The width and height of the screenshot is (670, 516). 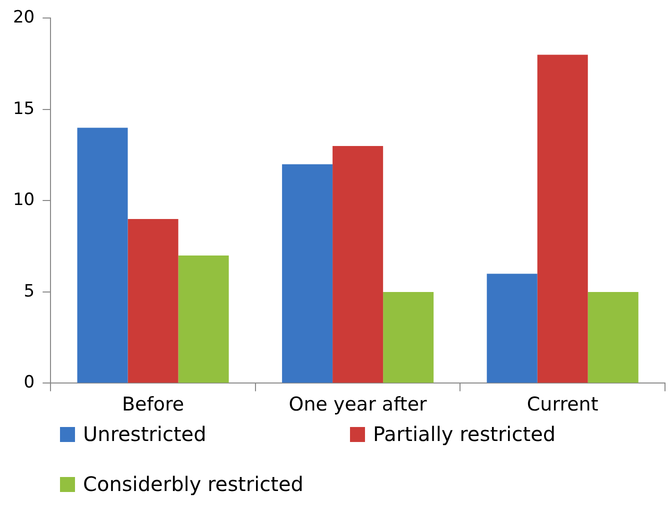 I want to click on y-tick-label: 5, so click(x=29, y=291).